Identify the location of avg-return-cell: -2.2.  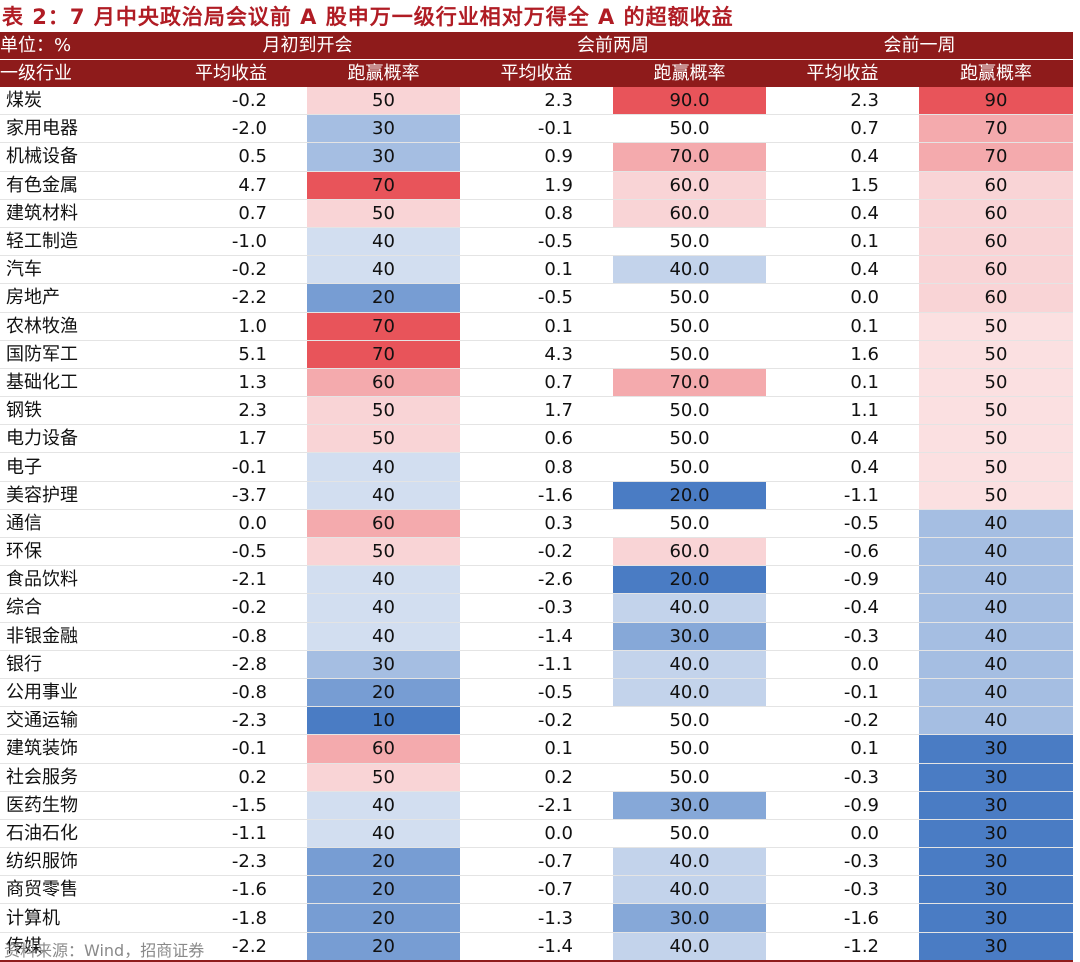
(231, 298).